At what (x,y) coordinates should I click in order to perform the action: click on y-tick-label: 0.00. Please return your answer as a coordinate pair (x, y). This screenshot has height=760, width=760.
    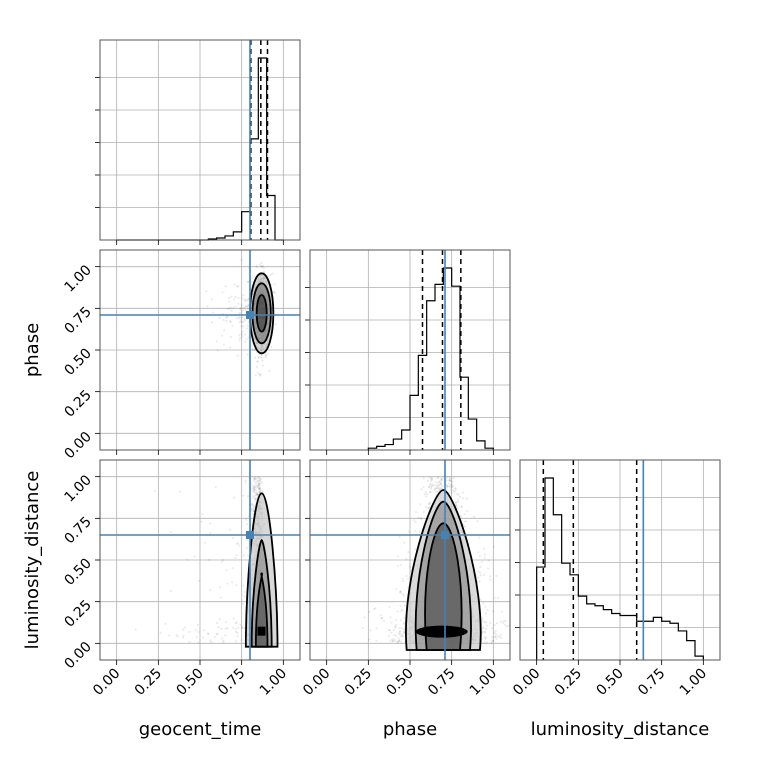
    Looking at the image, I should click on (77, 445).